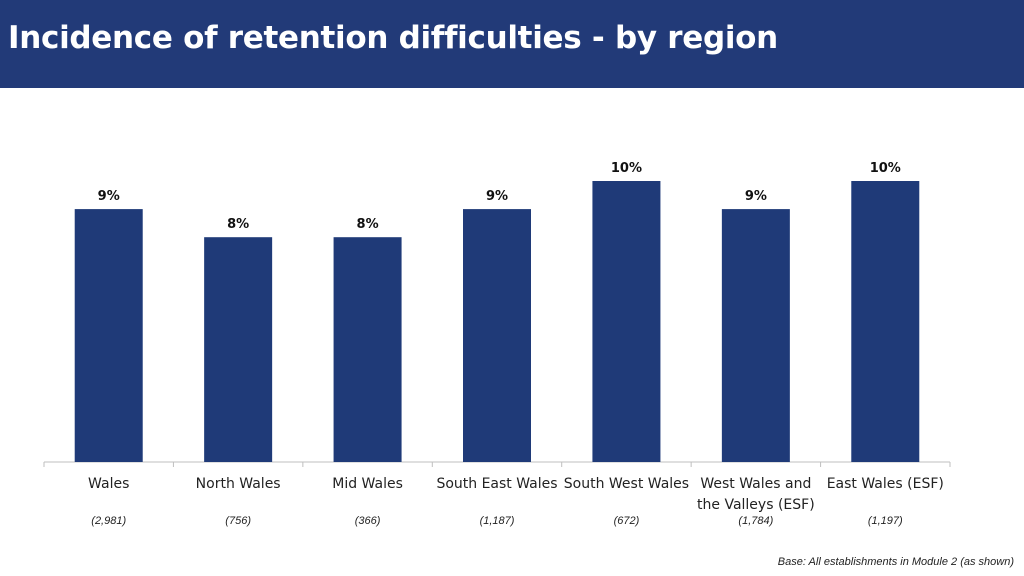 The width and height of the screenshot is (1024, 576). Describe the element at coordinates (496, 484) in the screenshot. I see `category-label: South East Wales` at that location.